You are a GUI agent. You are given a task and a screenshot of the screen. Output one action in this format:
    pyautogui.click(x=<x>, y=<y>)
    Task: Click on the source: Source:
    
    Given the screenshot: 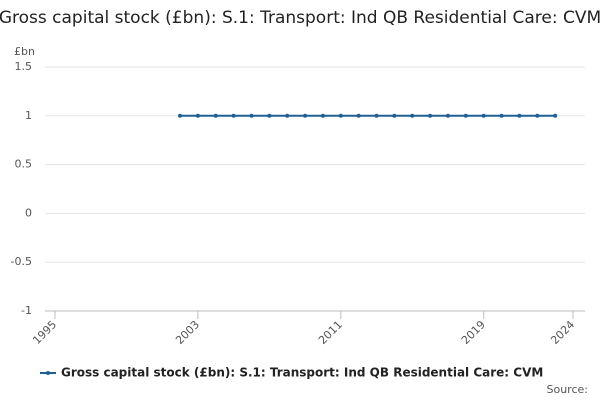 What is the action you would take?
    pyautogui.click(x=568, y=389)
    